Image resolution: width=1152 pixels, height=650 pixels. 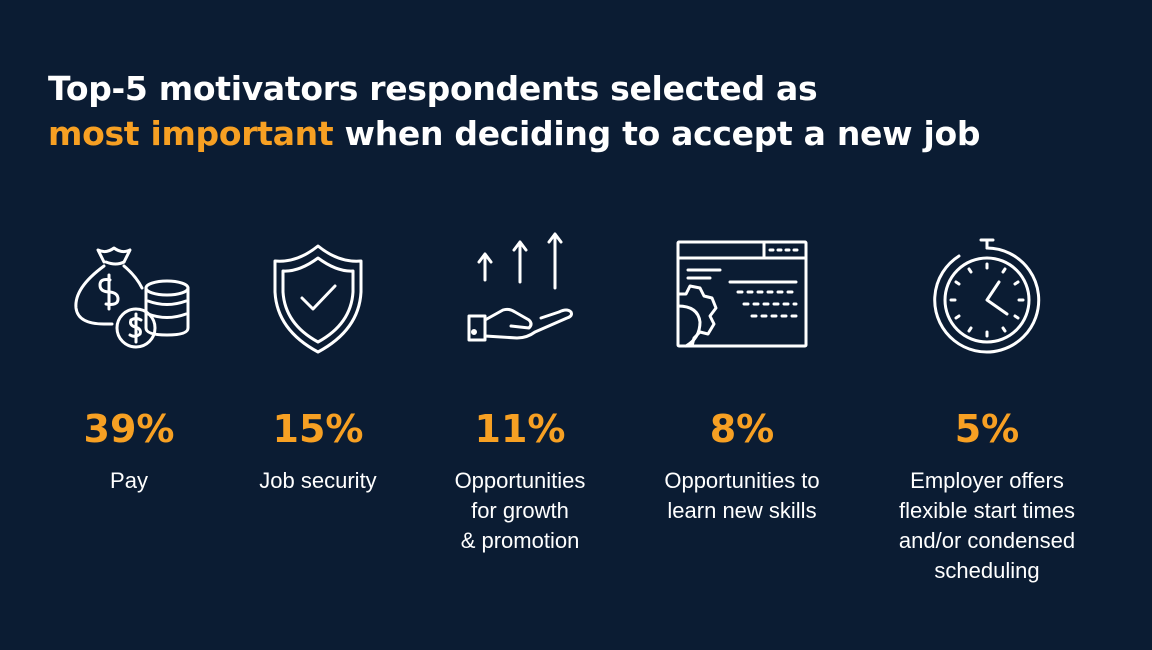 I want to click on label-line: Opportunities to, so click(x=742, y=480).